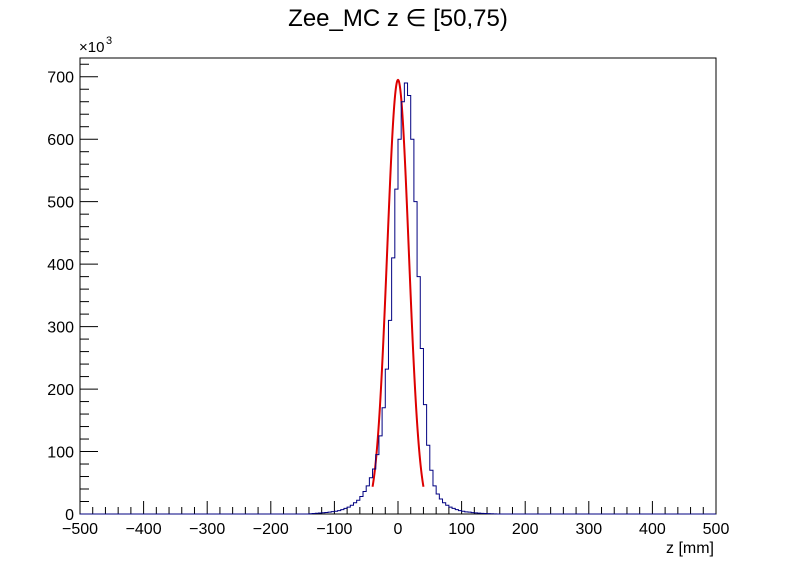  What do you see at coordinates (525, 529) in the screenshot?
I see `x-tick-label: 200` at bounding box center [525, 529].